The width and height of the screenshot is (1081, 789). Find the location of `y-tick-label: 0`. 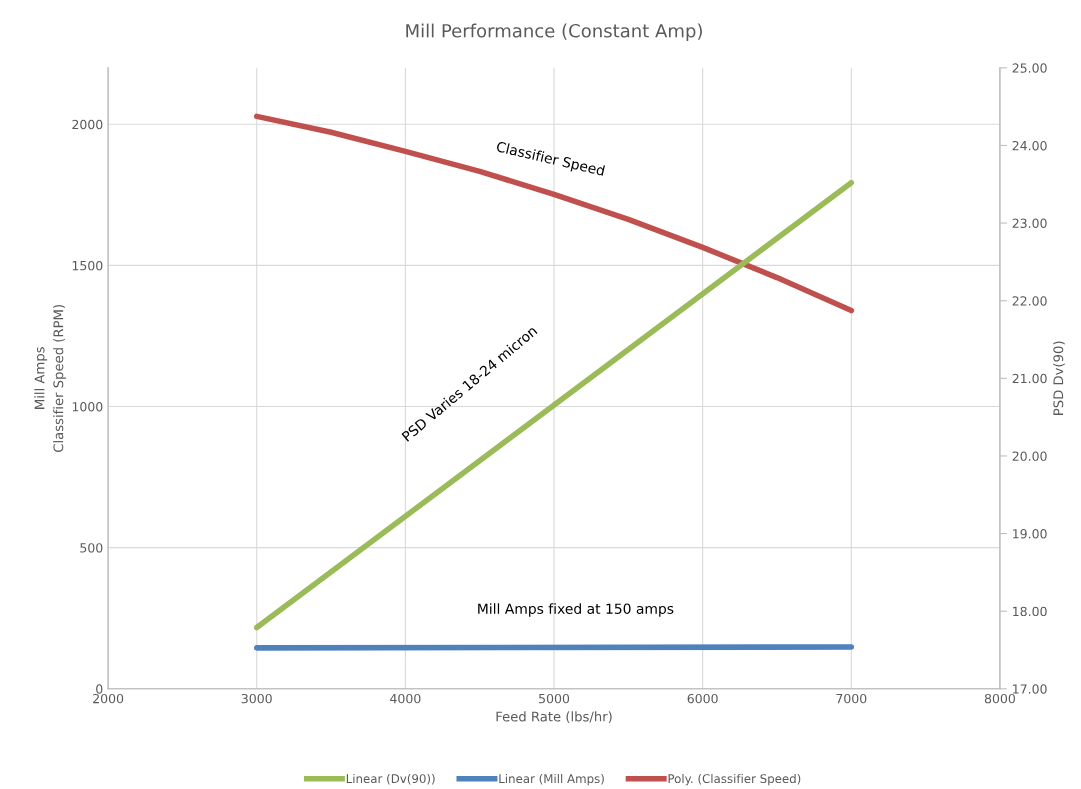

y-tick-label: 0 is located at coordinates (99, 689).